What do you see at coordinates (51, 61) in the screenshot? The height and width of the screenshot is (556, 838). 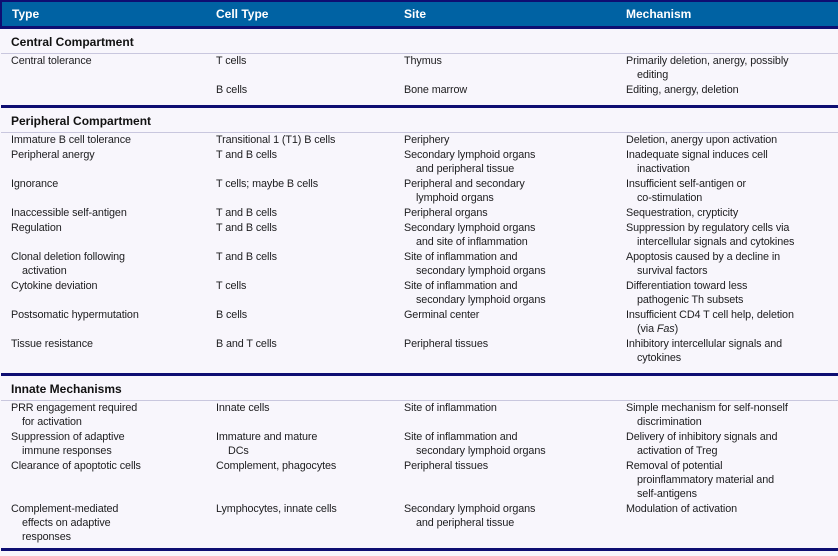 I see `cell-type-name: Central tolerance` at bounding box center [51, 61].